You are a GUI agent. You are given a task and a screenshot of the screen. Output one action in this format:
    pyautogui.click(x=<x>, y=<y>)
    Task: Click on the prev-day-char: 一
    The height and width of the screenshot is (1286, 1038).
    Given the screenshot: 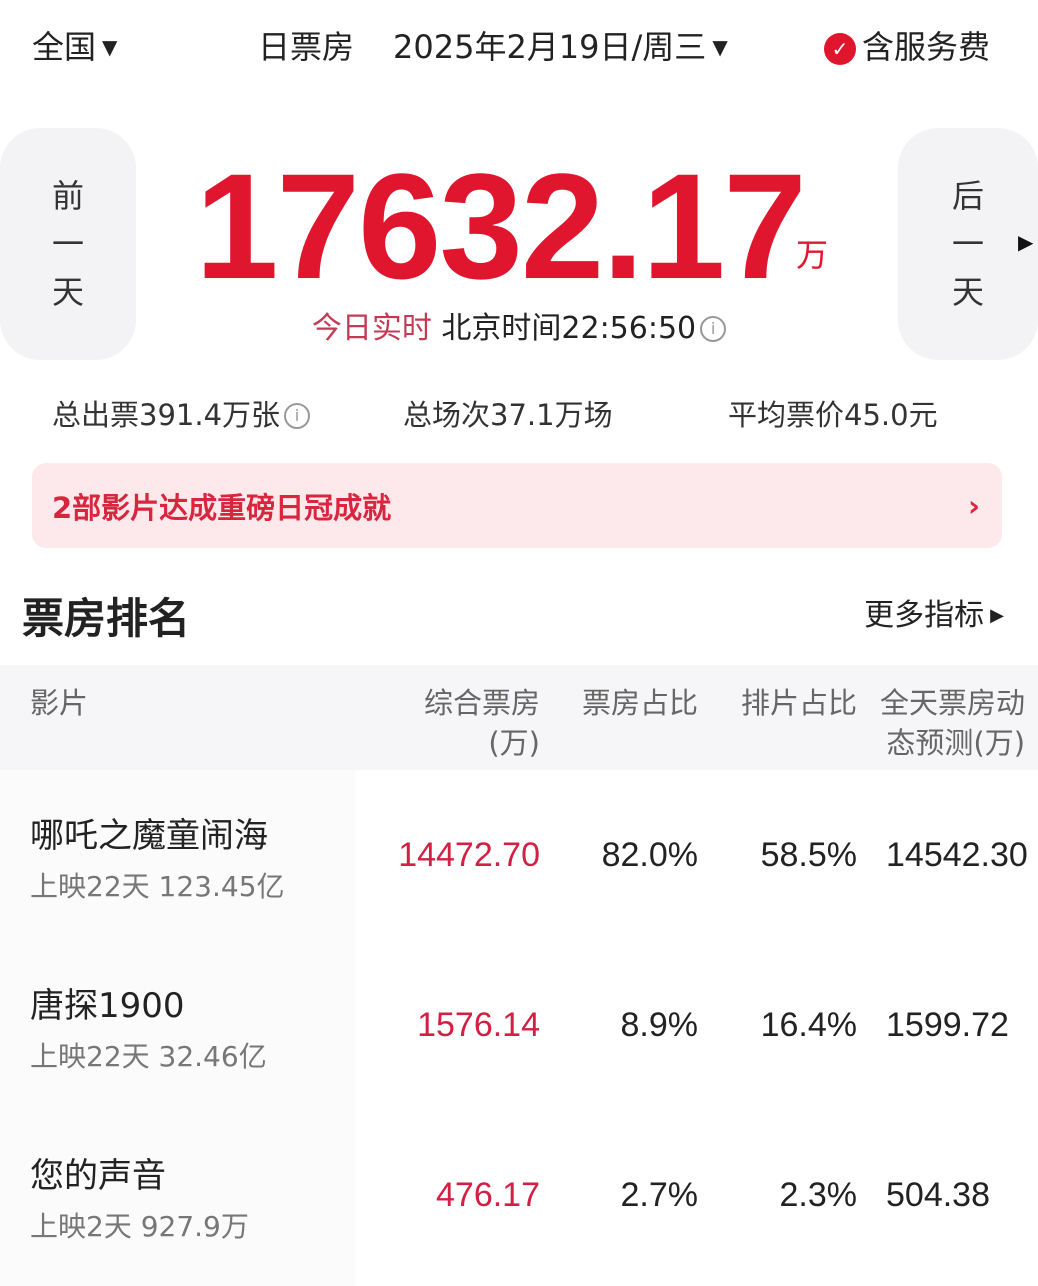 What is the action you would take?
    pyautogui.click(x=67, y=244)
    